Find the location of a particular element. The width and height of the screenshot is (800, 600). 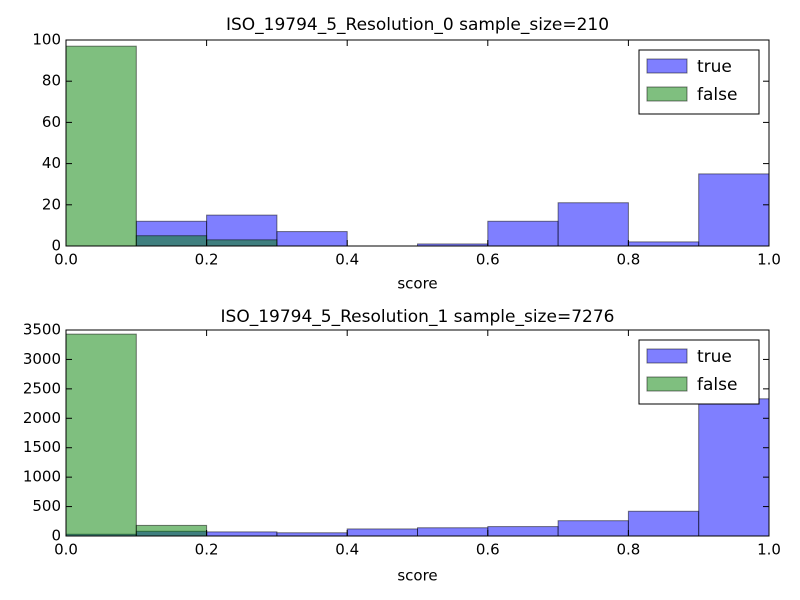

chart-title: ISO_19794_5_Resolution_0 sample_size=210 is located at coordinates (417, 25).